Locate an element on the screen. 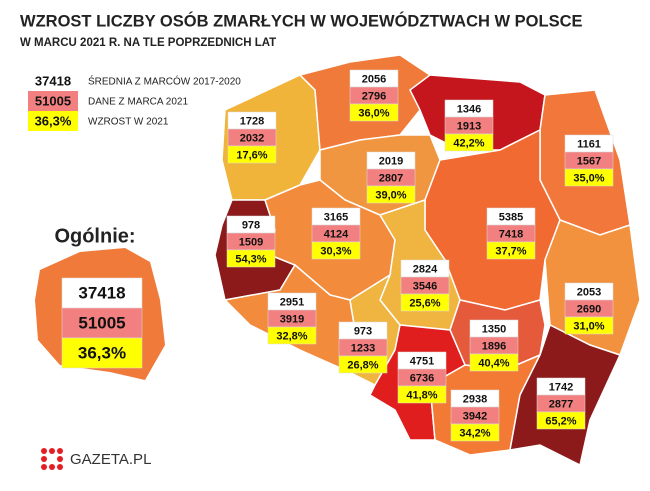 Image resolution: width=650 pixels, height=491 pixels. logo: GAZETA.PL is located at coordinates (96, 459).